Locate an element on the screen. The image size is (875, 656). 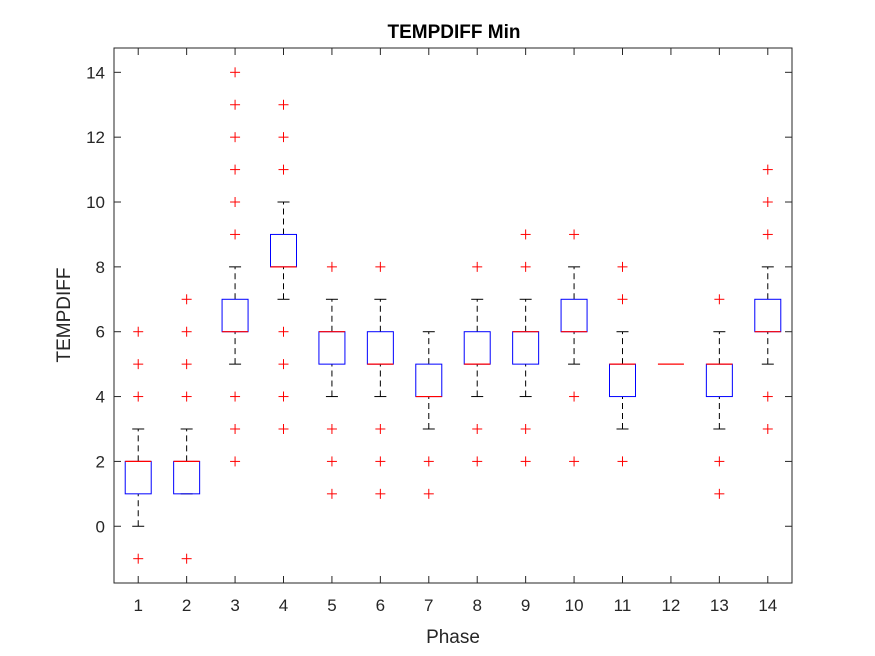
x-tick-label: 11 is located at coordinates (623, 605).